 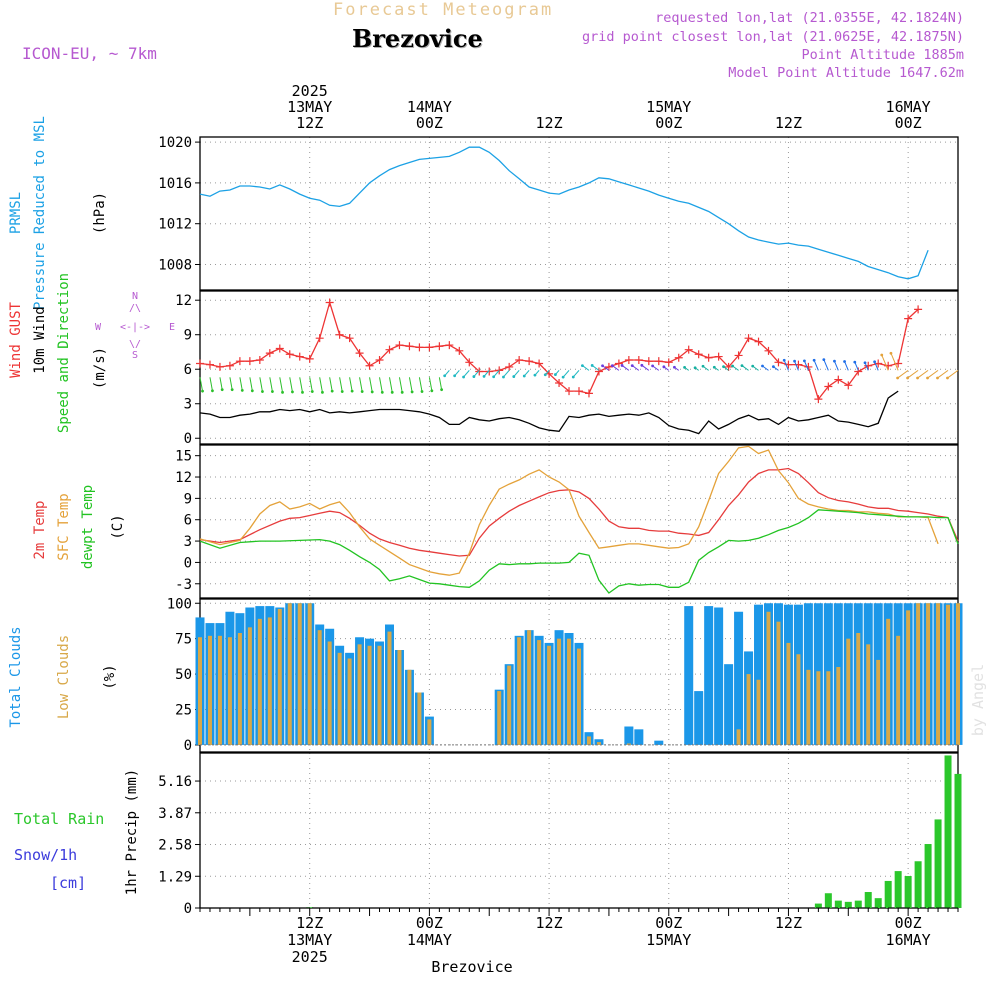 What do you see at coordinates (135, 344) in the screenshot?
I see `compass-vbot: \/` at bounding box center [135, 344].